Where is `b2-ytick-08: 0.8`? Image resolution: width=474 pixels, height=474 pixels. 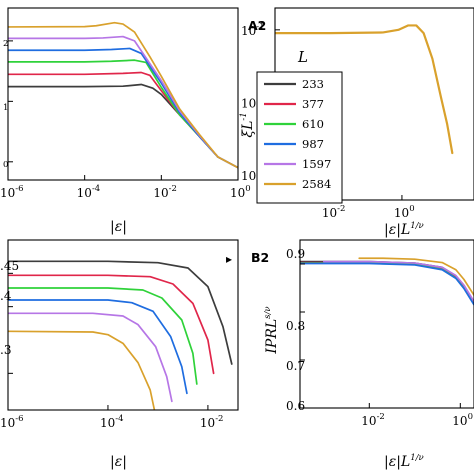
b2-ytick-08: 0.8 is located at coordinates (295, 326).